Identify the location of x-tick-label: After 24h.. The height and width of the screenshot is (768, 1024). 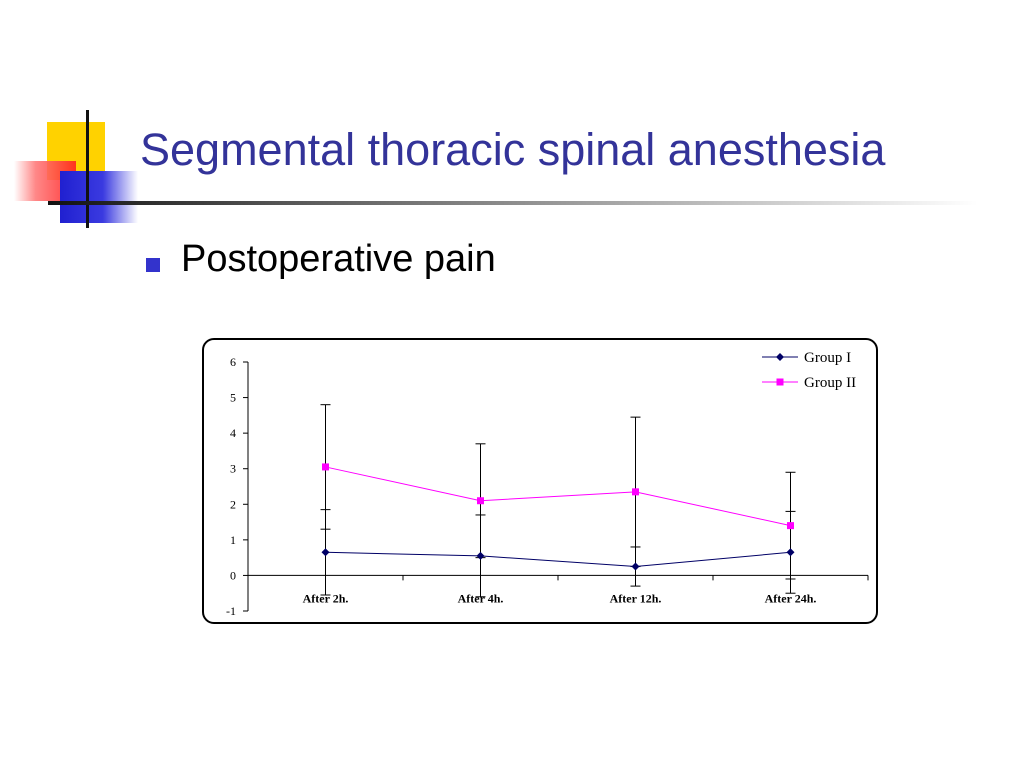
(791, 598).